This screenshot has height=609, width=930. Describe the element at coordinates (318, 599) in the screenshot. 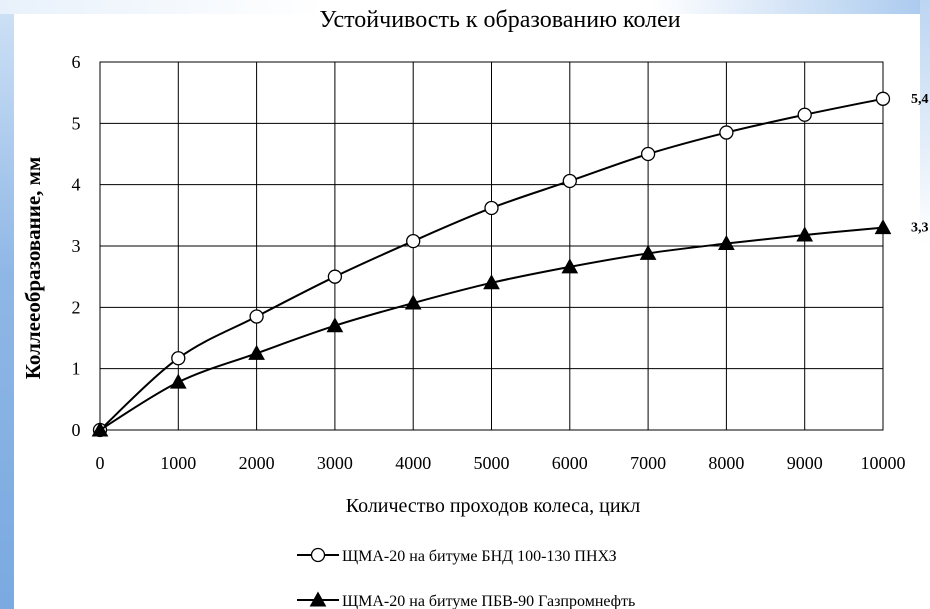

I see `legend-marker-triangle` at that location.